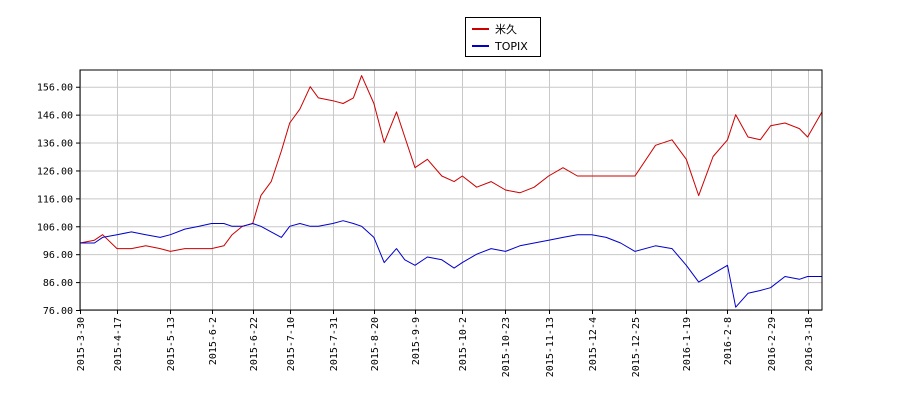  I want to click on x-tick-label: 2015-8-20, so click(375, 344).